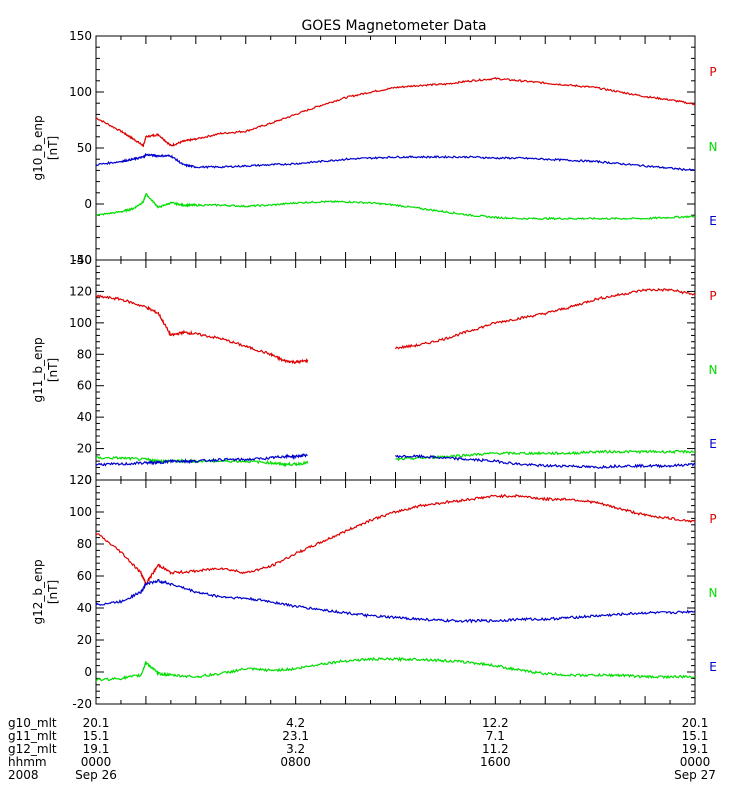 Image resolution: width=750 pixels, height=804 pixels. What do you see at coordinates (32, 749) in the screenshot?
I see `time-row-label: g12_mlt` at bounding box center [32, 749].